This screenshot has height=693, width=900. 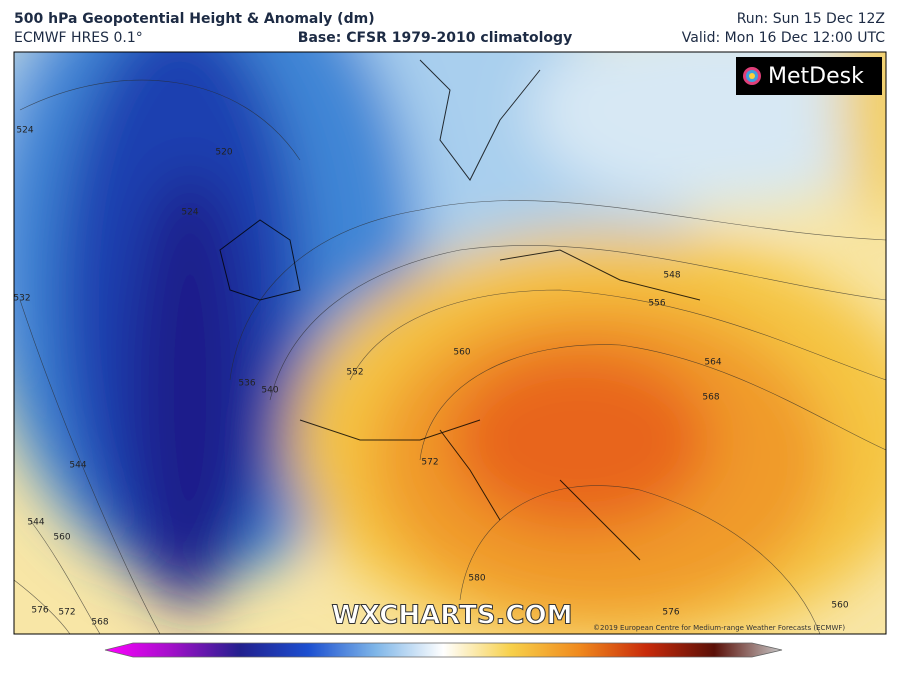 I want to click on run: Run: Sun 15 Dec 12Z, so click(x=811, y=19).